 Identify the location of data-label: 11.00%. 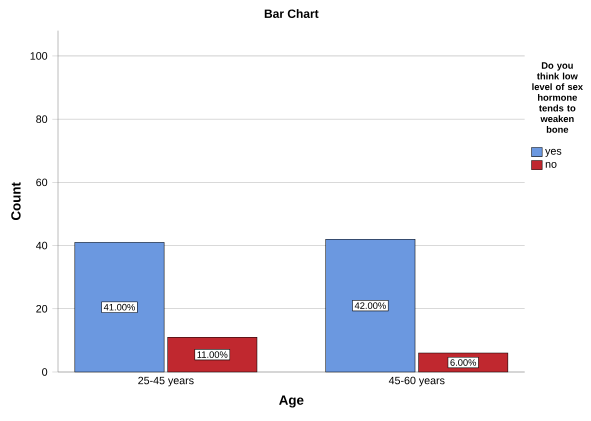
(213, 354).